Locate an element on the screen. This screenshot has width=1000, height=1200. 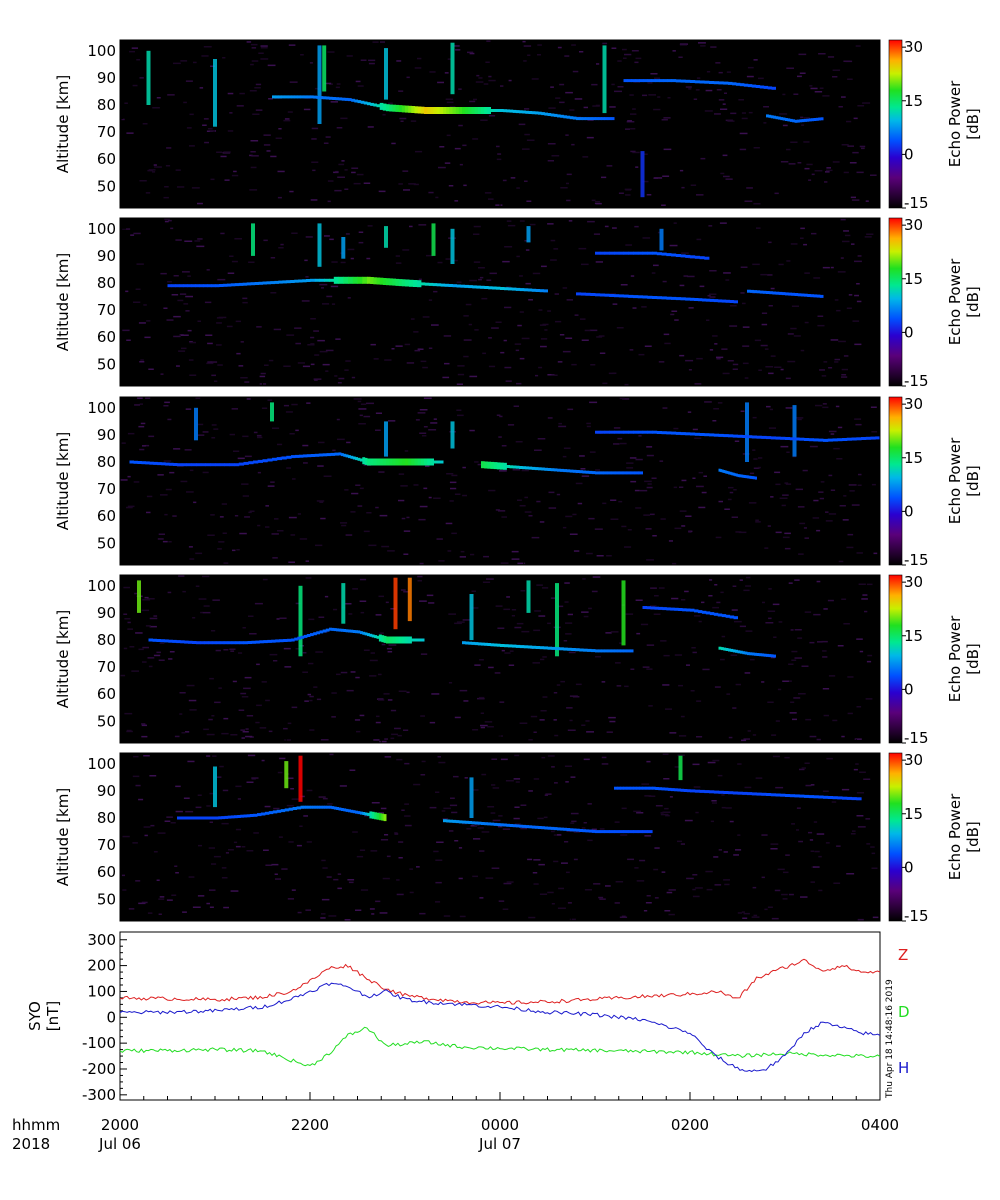
colorbar-label: Echo Power is located at coordinates (955, 836).